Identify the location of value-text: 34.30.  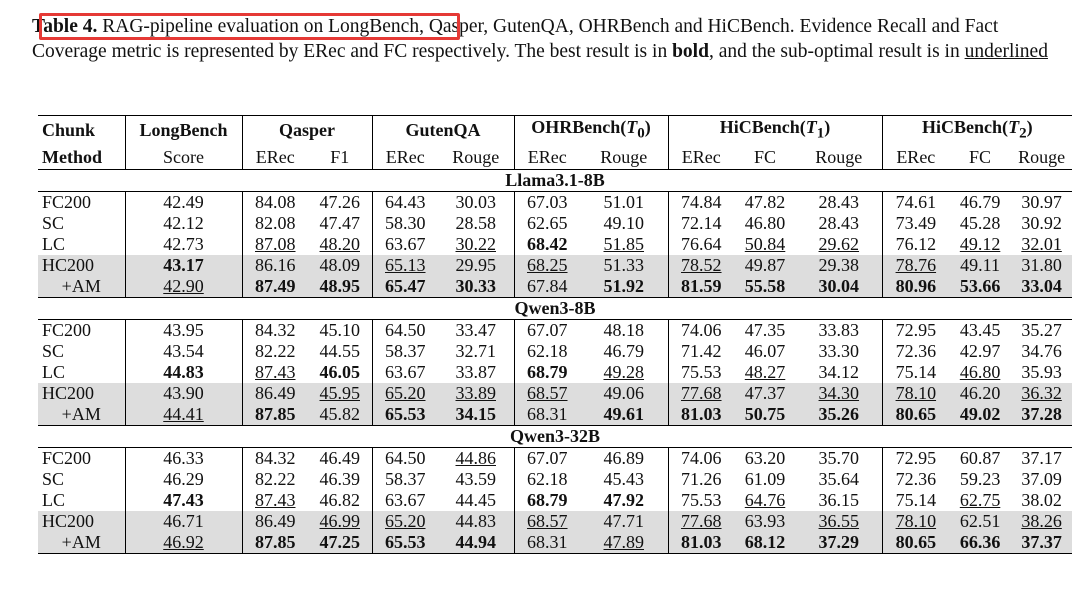
(839, 392).